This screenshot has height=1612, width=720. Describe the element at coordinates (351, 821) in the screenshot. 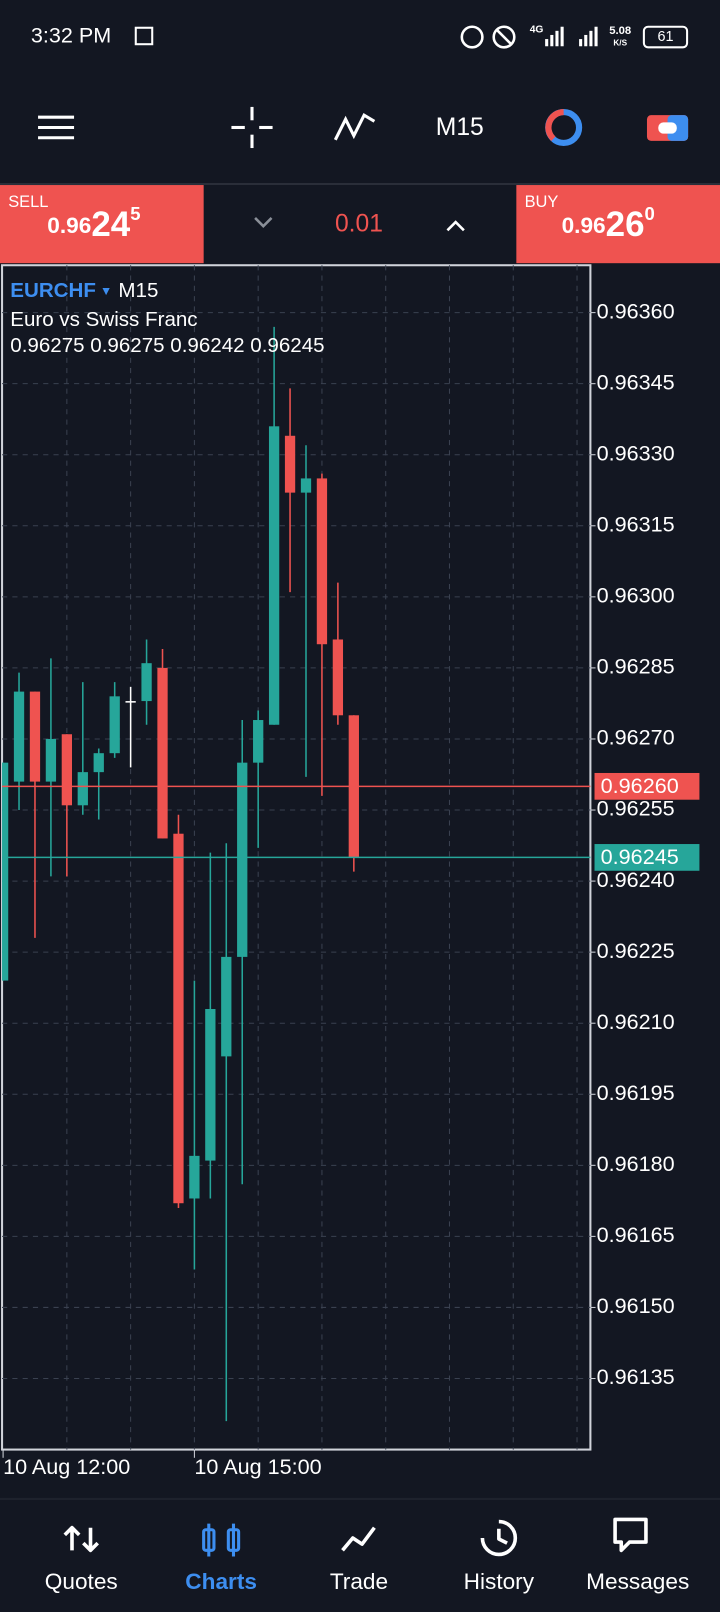

I see `price-levels: 0.96260 0.96245` at that location.